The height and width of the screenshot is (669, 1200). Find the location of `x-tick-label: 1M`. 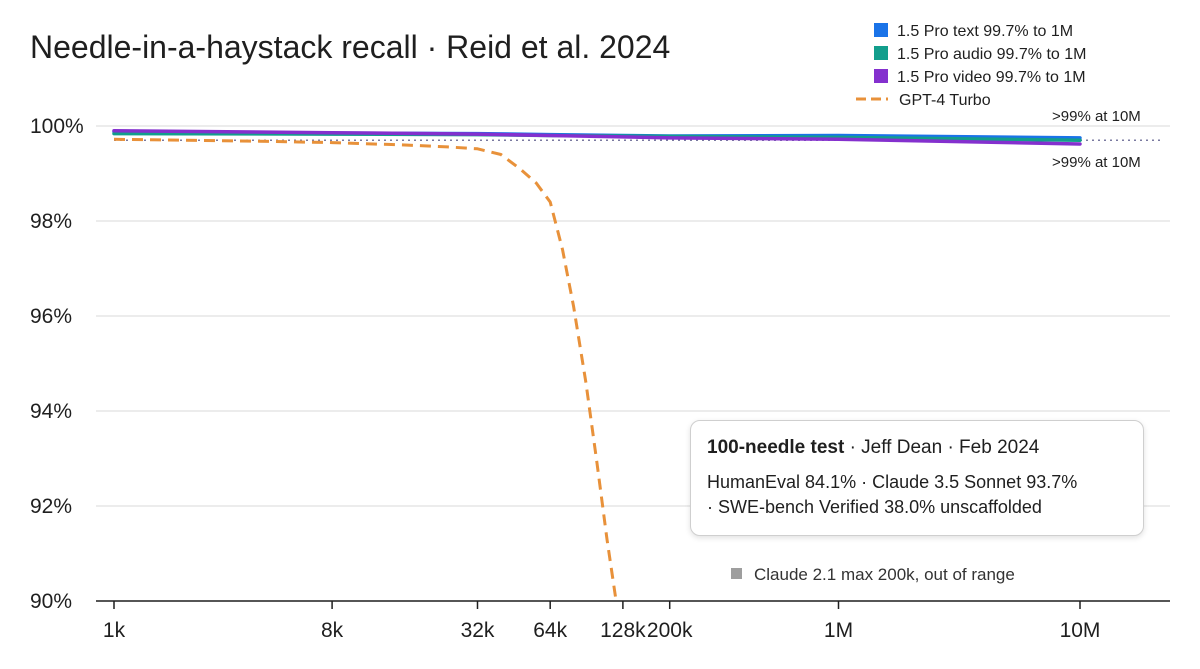

x-tick-label: 1M is located at coordinates (838, 630).